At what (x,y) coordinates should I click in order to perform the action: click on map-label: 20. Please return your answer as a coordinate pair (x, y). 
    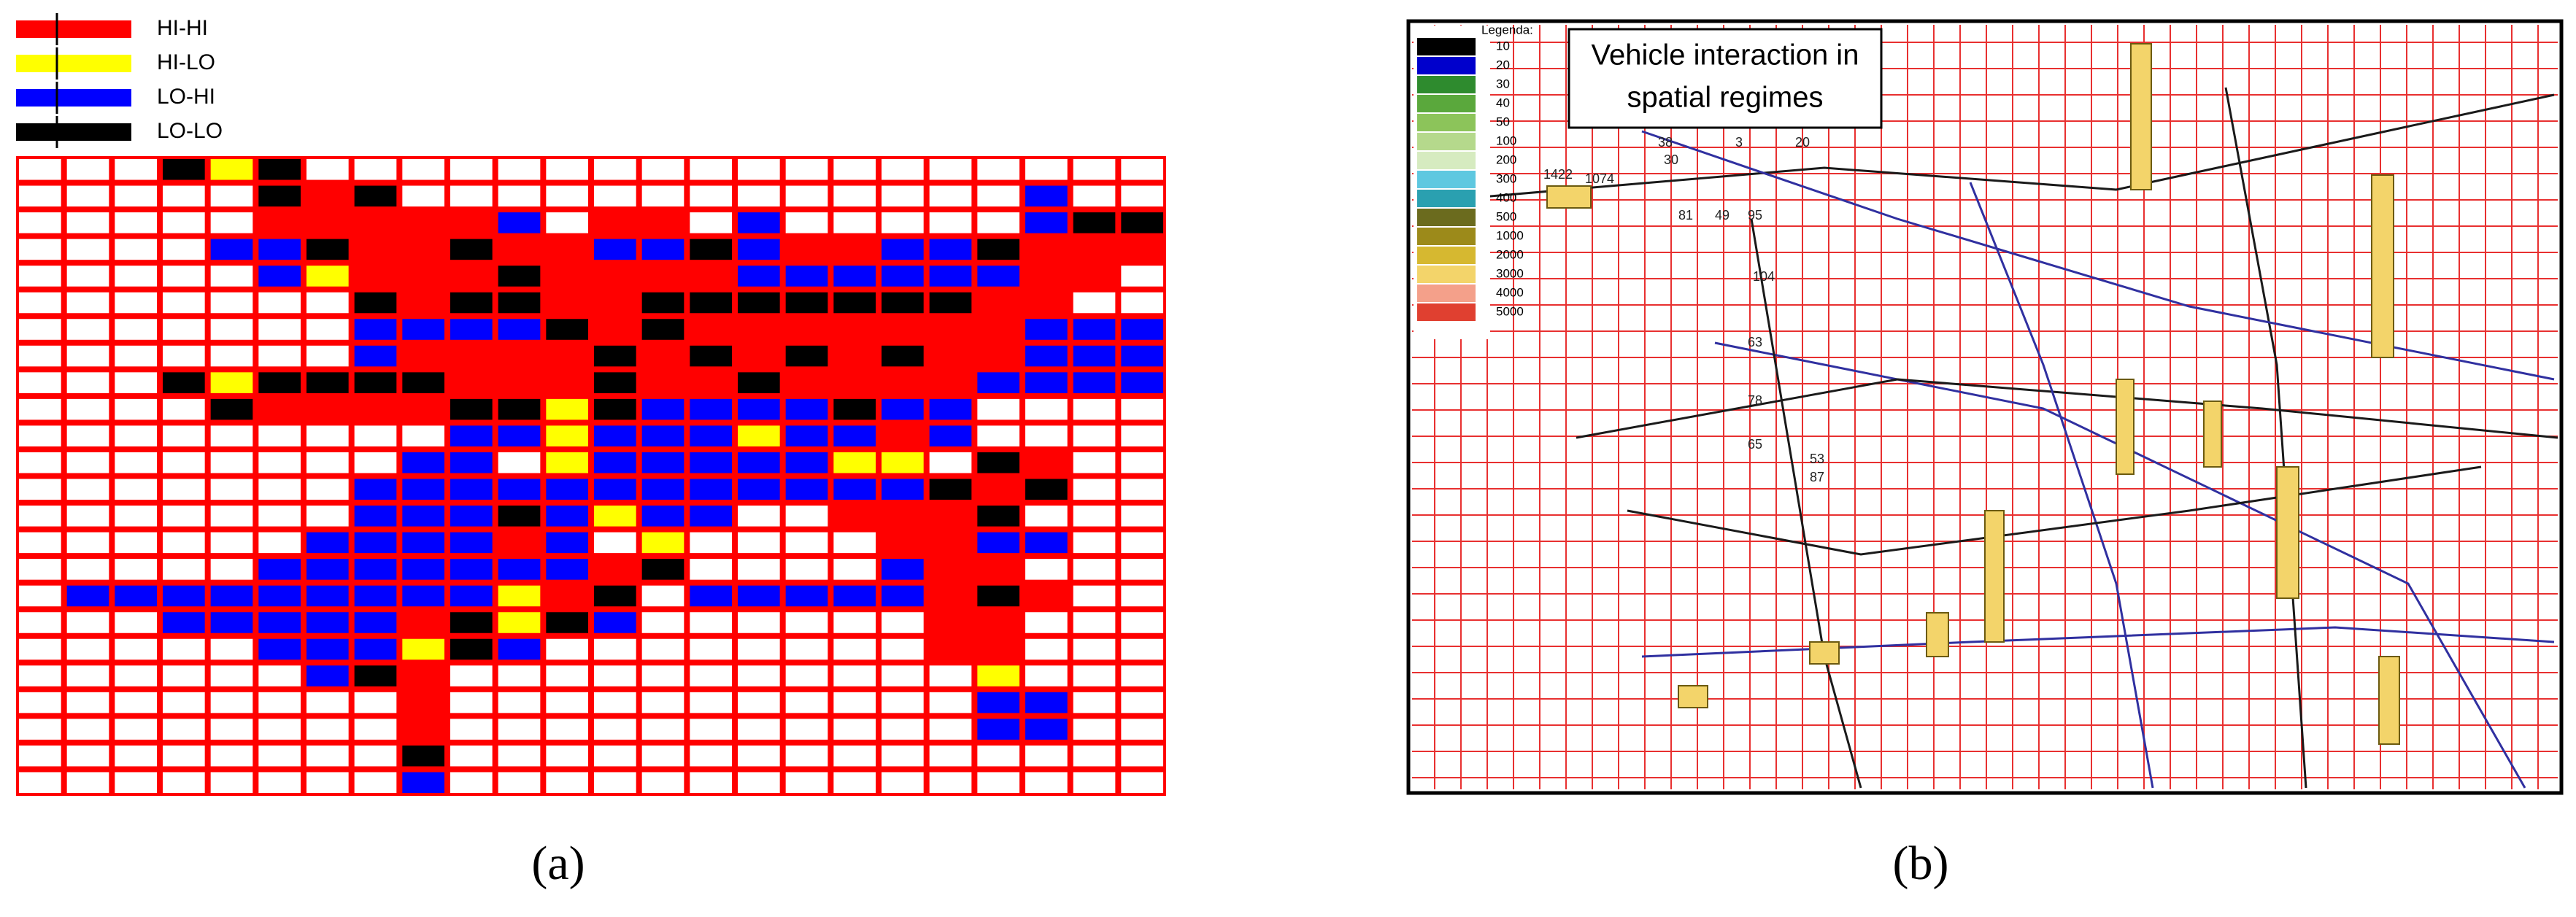
    Looking at the image, I should click on (1803, 143).